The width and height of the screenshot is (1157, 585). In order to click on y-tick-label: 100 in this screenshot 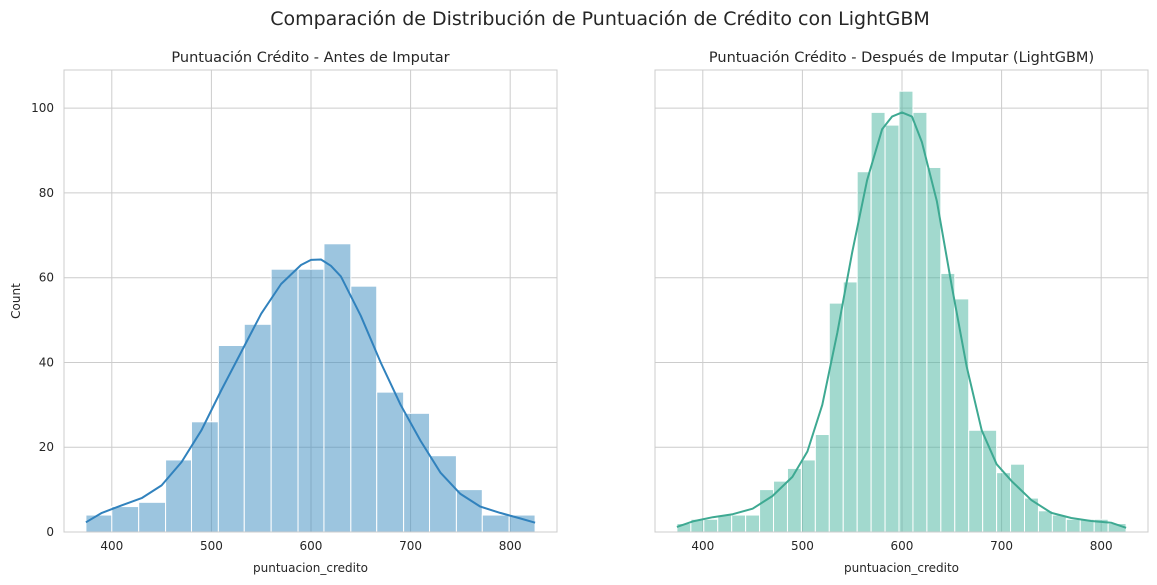, I will do `click(42, 108)`.